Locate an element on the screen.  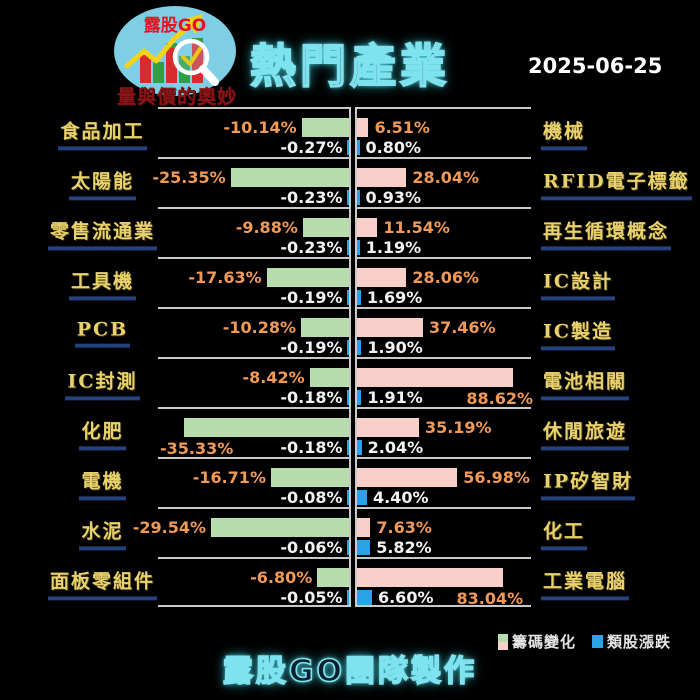
left-panel: -29.54% -0.06% is located at coordinates (242, 532).